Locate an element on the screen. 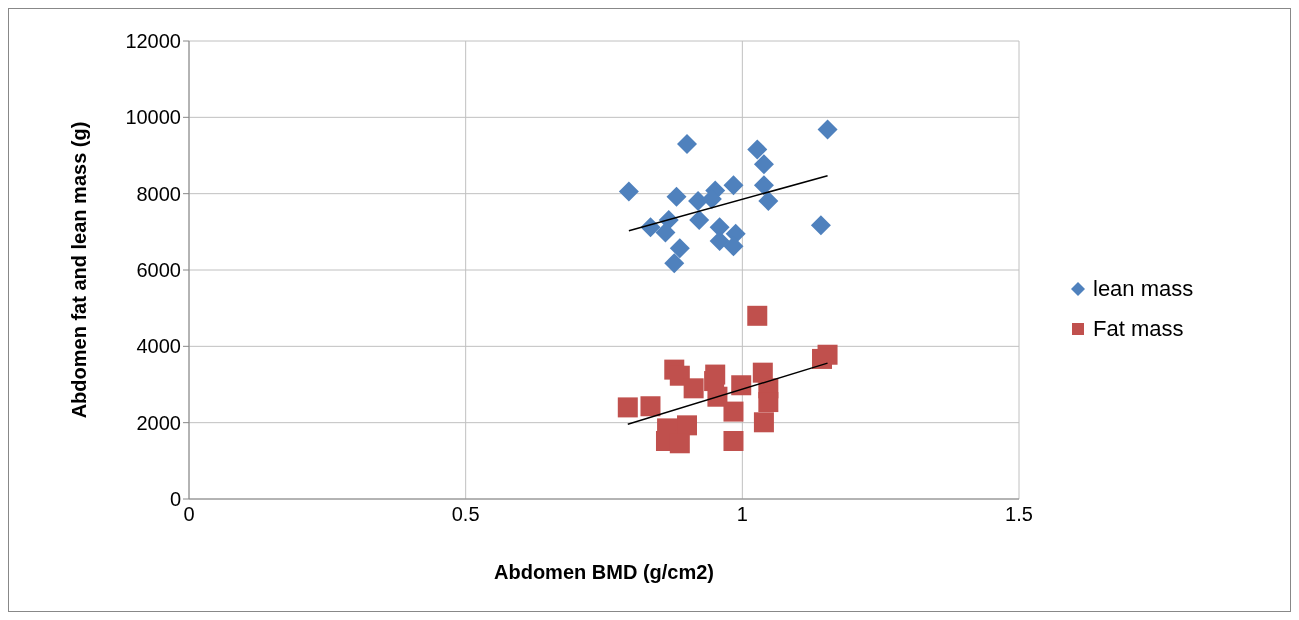 Image resolution: width=1299 pixels, height=620 pixels. y-tick-label: 0 is located at coordinates (175, 499).